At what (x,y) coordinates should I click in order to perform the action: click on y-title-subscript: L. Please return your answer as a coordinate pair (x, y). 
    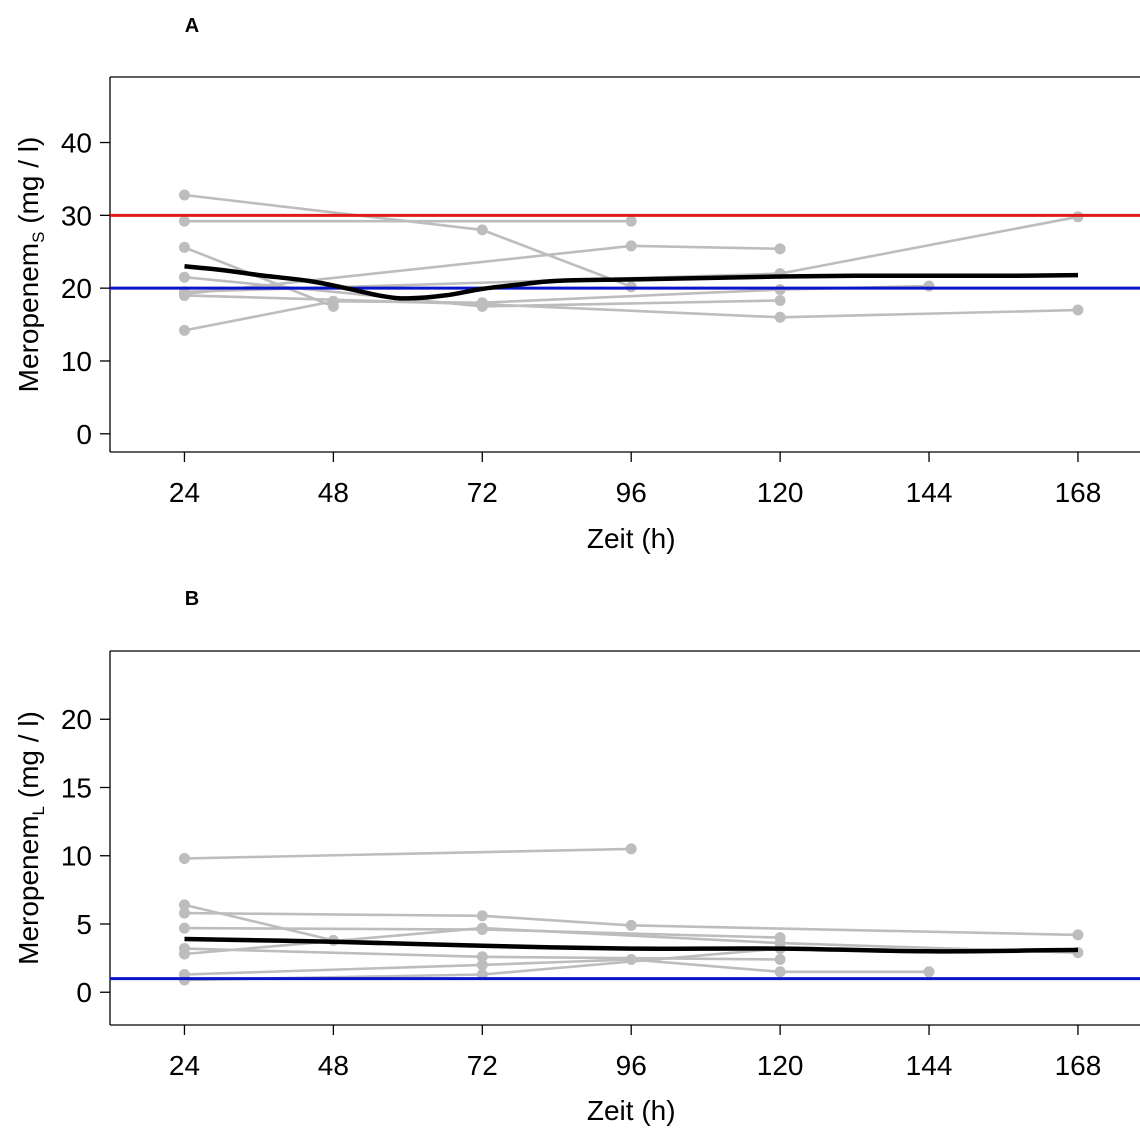
    Looking at the image, I should click on (38, 810).